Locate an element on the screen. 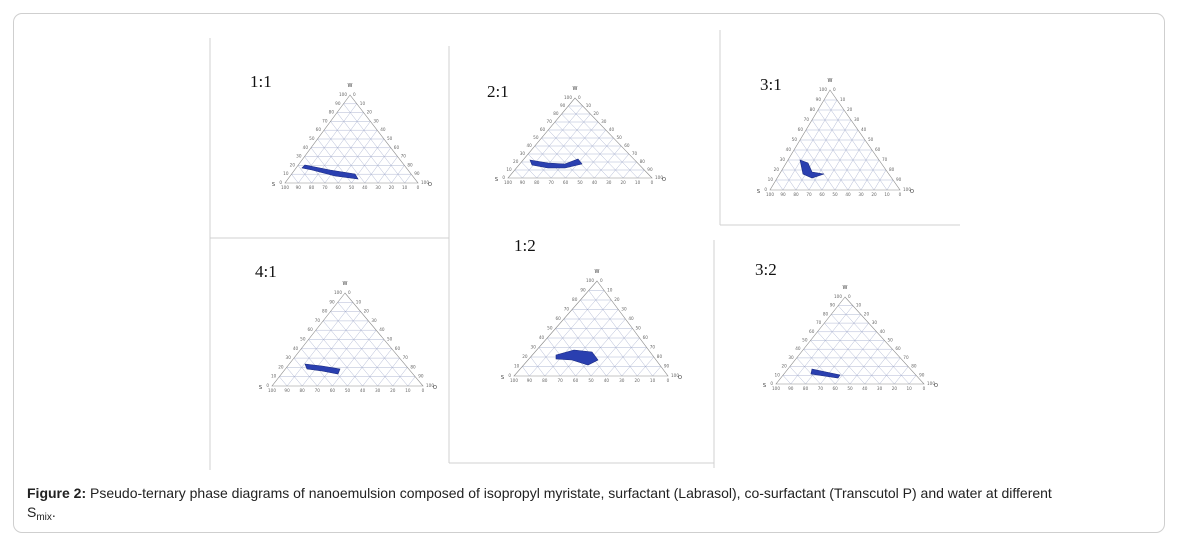  smix-ratio-label: 1:1 is located at coordinates (261, 81).